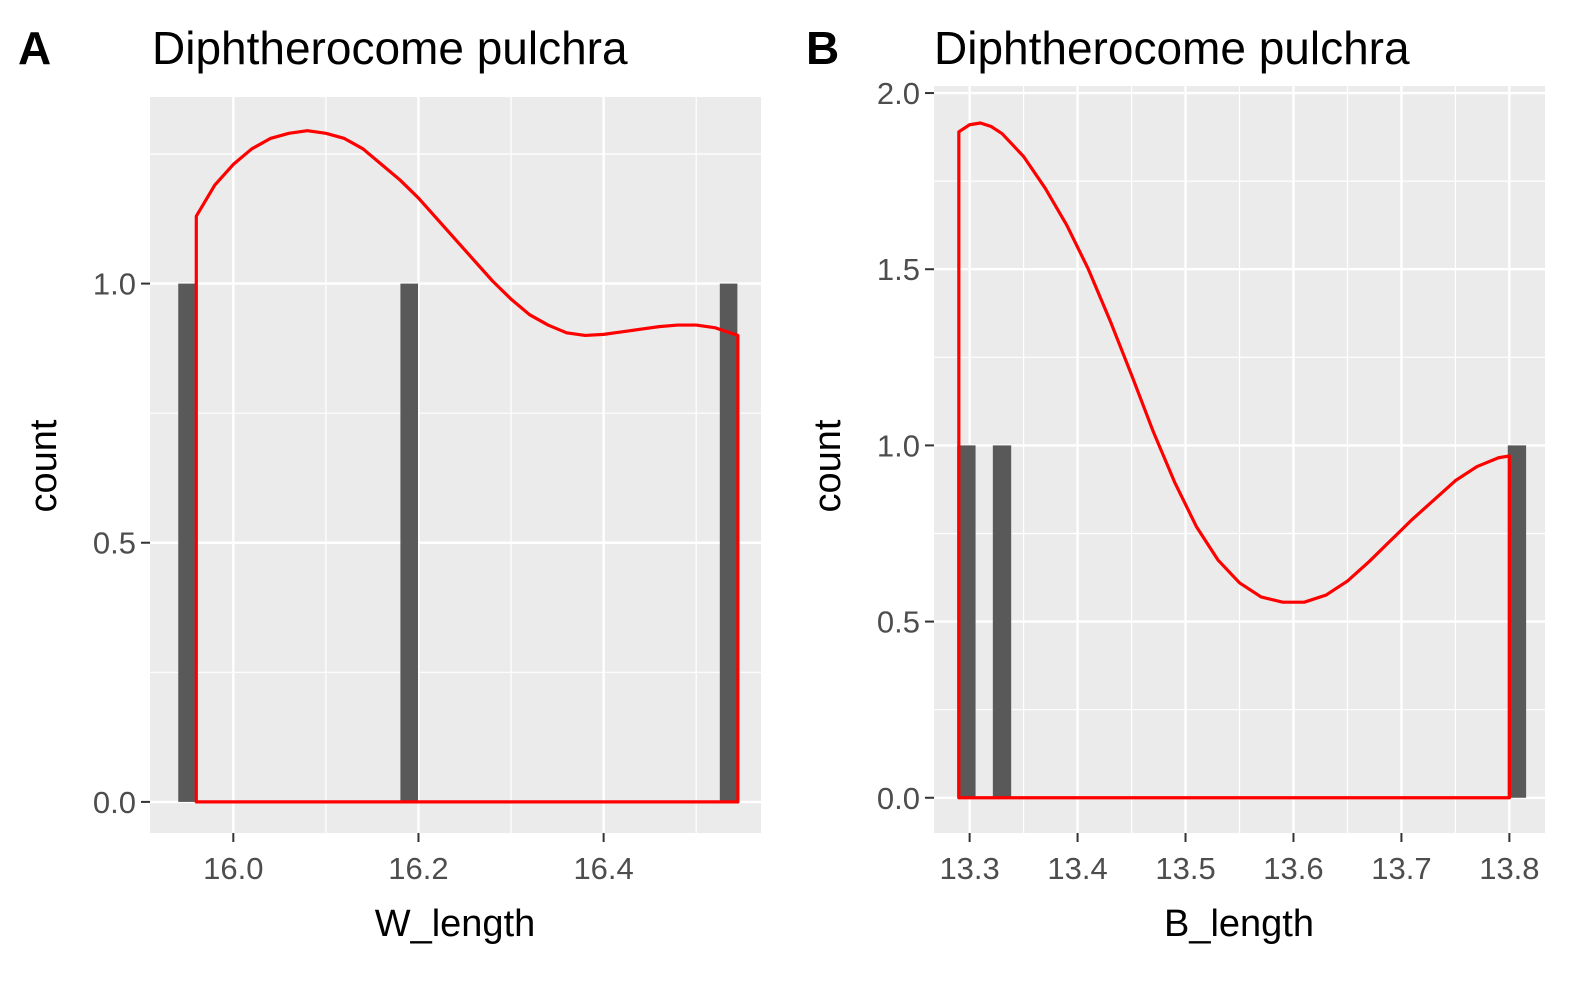 The height and width of the screenshot is (984, 1593). I want to click on x-tick-label: 16.2, so click(418, 868).